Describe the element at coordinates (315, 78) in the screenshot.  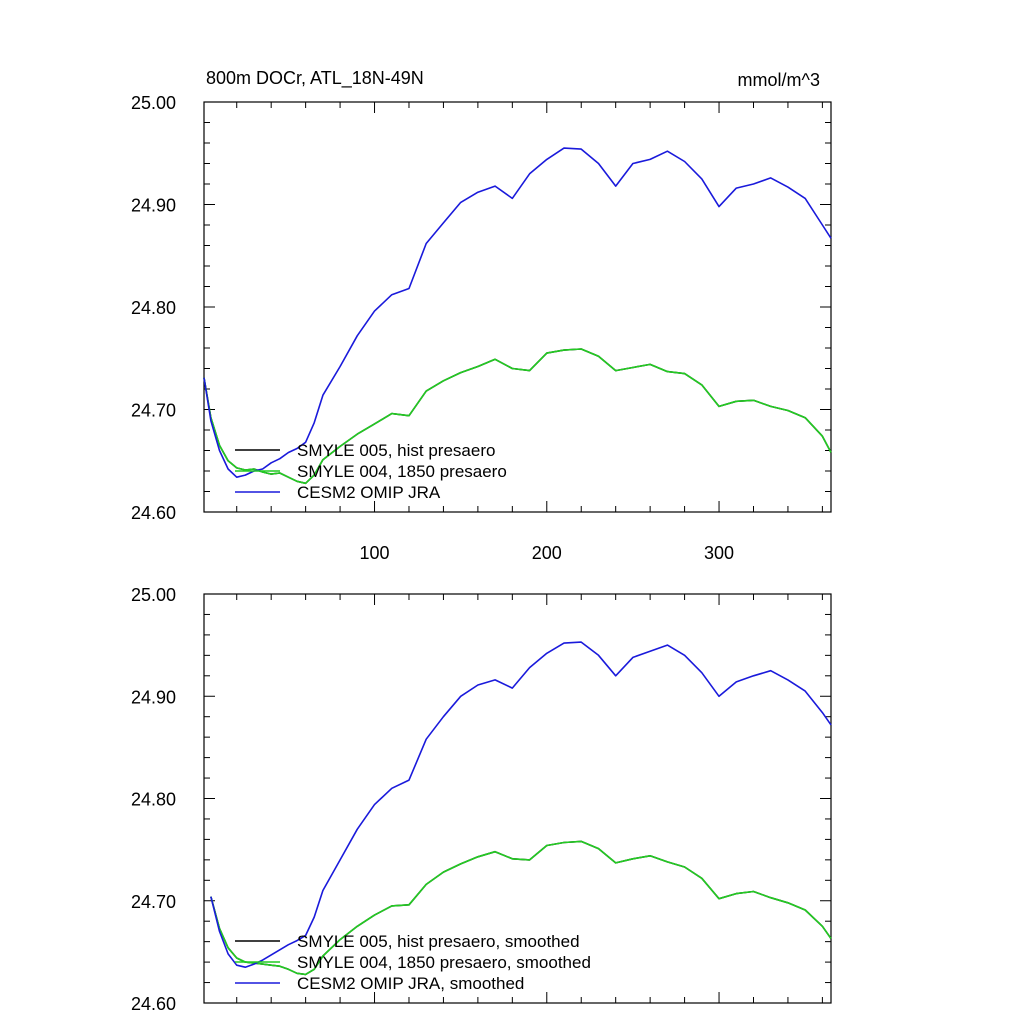
I see `chart-title: 800m DOCr, ATL_18N-49N` at that location.